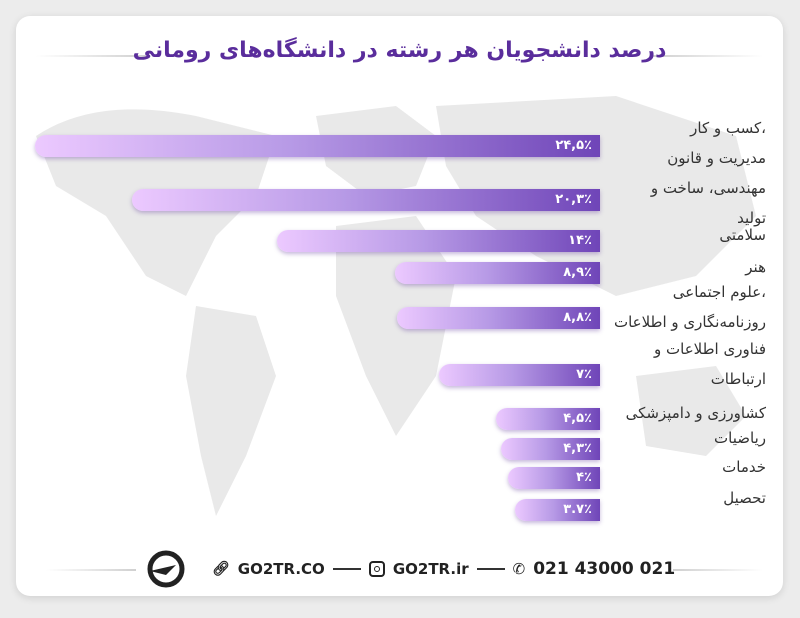 The height and width of the screenshot is (618, 800). What do you see at coordinates (686, 235) in the screenshot?
I see `category-label: سلامتی` at bounding box center [686, 235].